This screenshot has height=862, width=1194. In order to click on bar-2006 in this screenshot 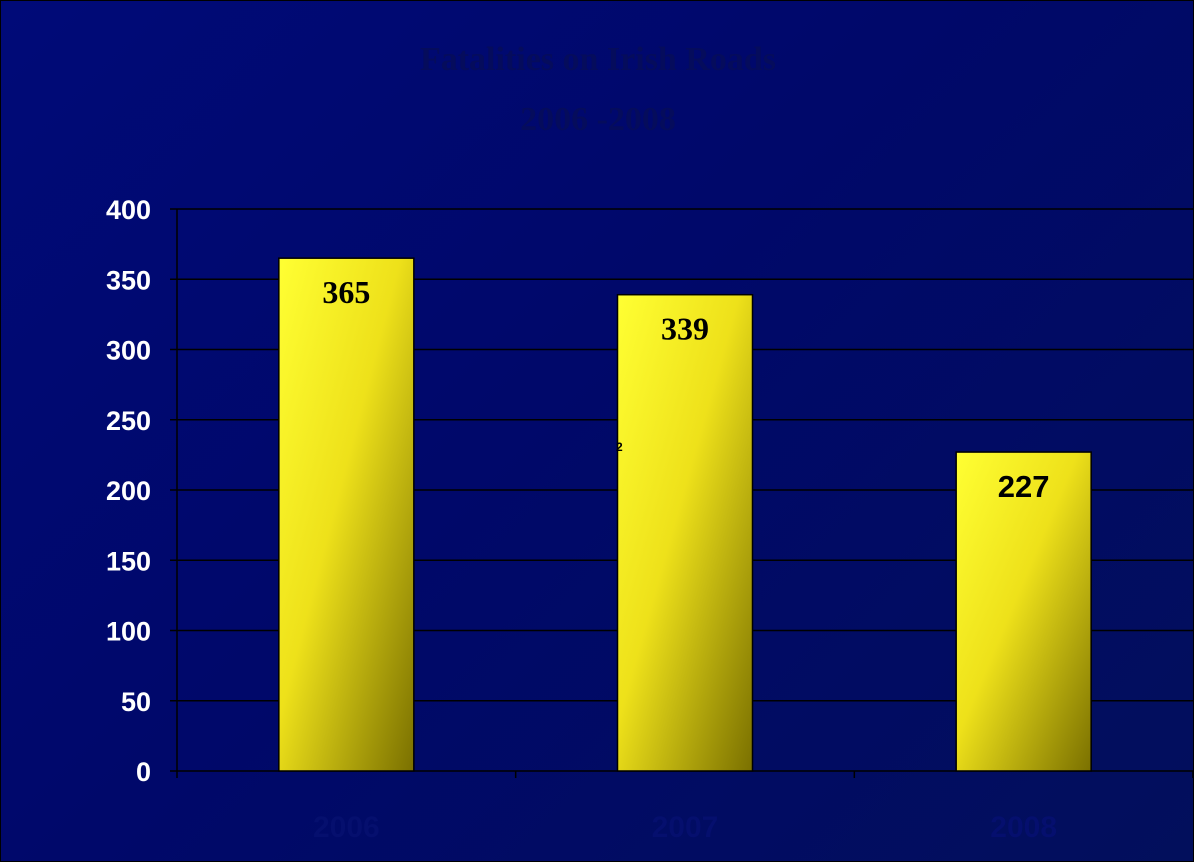, I will do `click(346, 514)`.